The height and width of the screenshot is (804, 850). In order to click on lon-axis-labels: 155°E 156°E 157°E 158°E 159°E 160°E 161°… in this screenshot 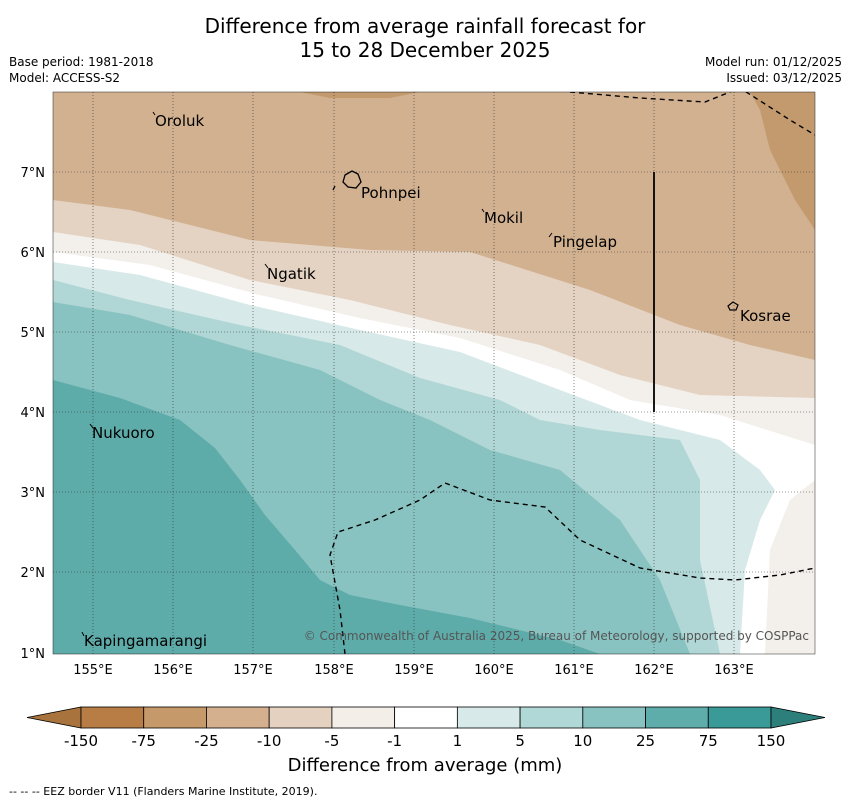, I will do `click(413, 670)`.